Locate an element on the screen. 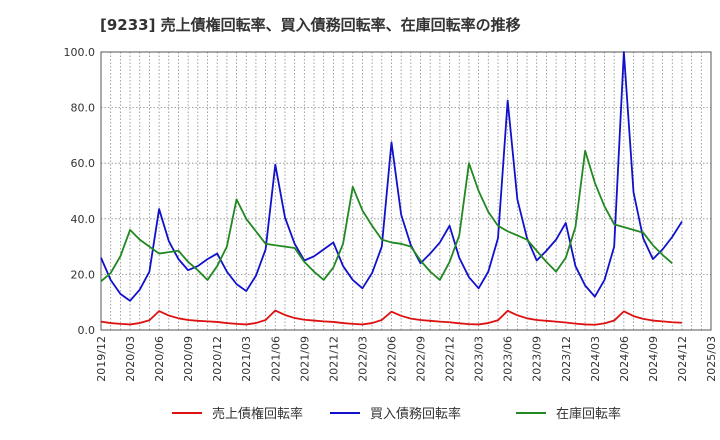 The image size is (720, 440). legend-label-1: 売上債権回転率 is located at coordinates (257, 414).